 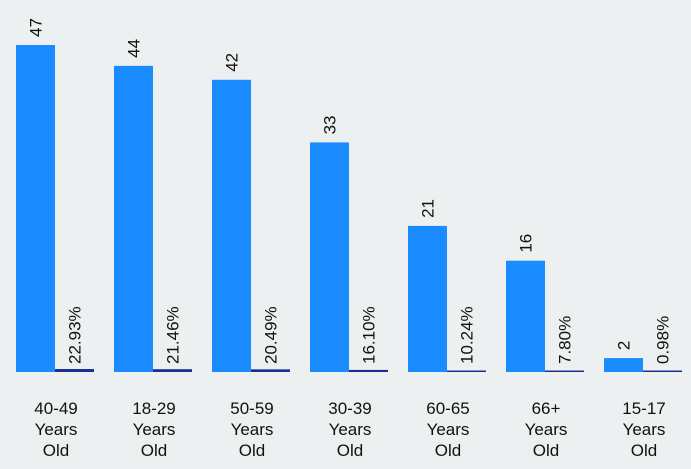 I want to click on data-label-count: 2, so click(x=624, y=345).